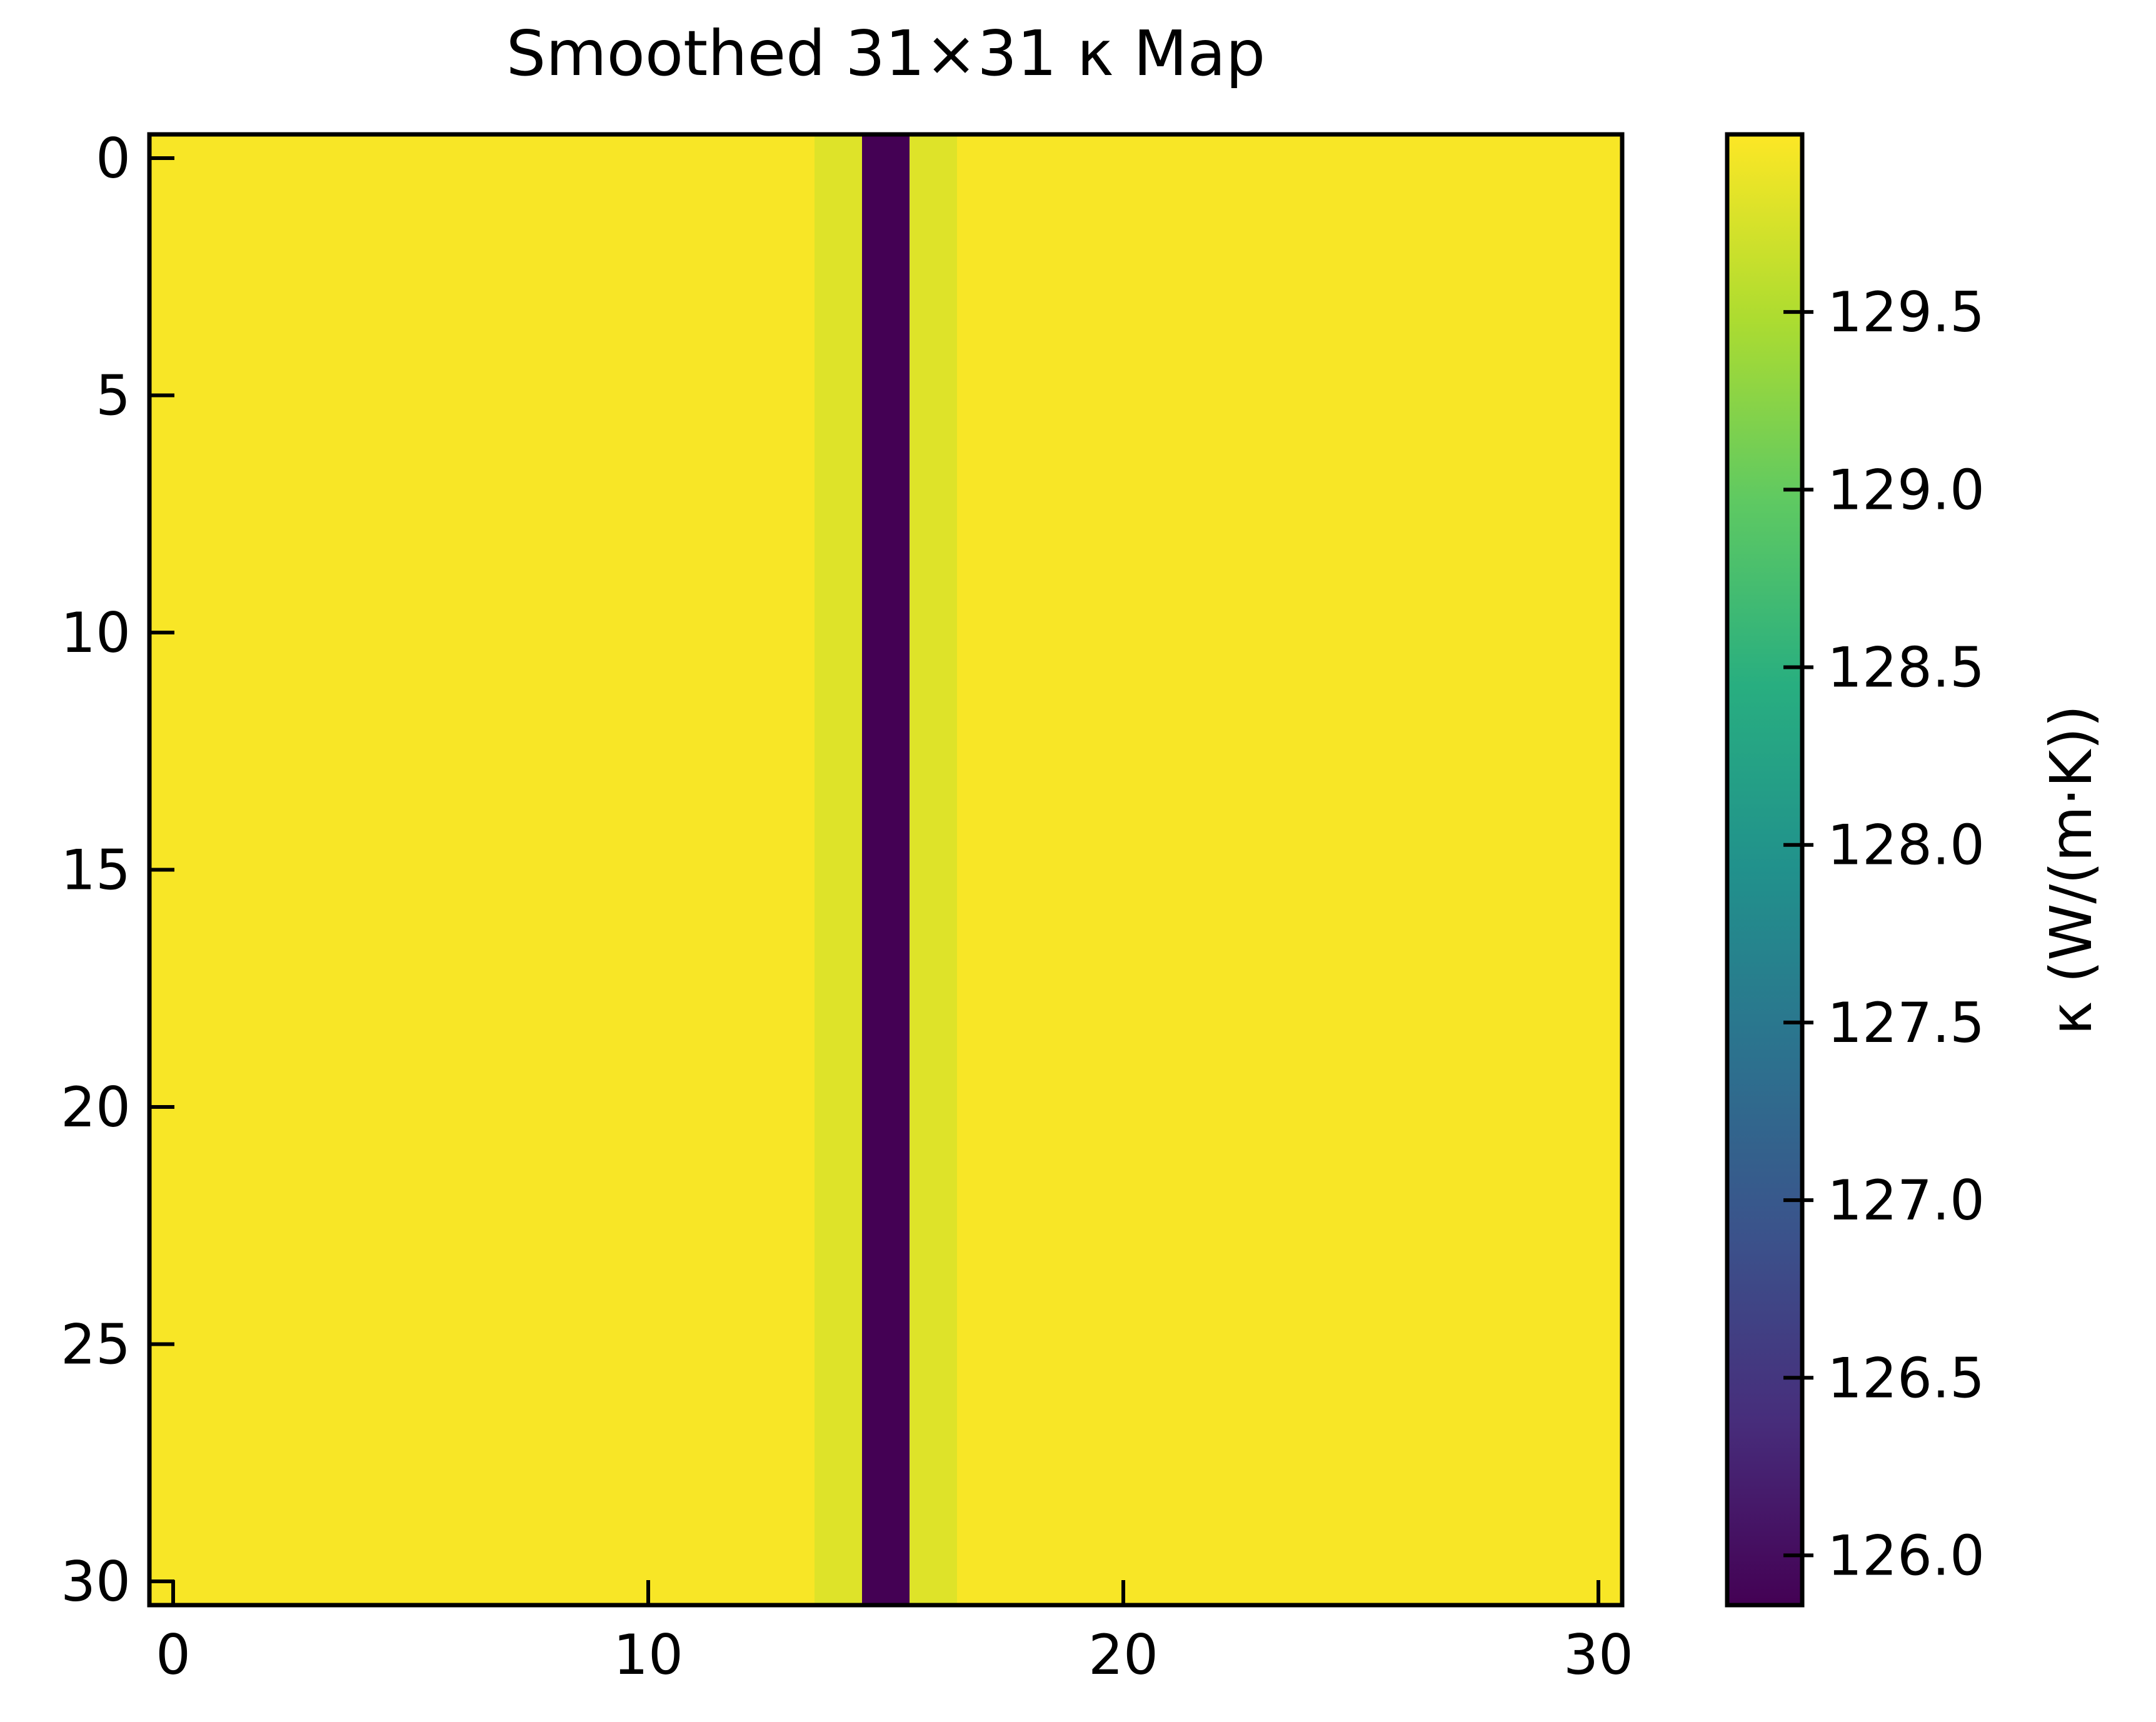  What do you see at coordinates (1765, 870) in the screenshot?
I see `colorbar` at bounding box center [1765, 870].